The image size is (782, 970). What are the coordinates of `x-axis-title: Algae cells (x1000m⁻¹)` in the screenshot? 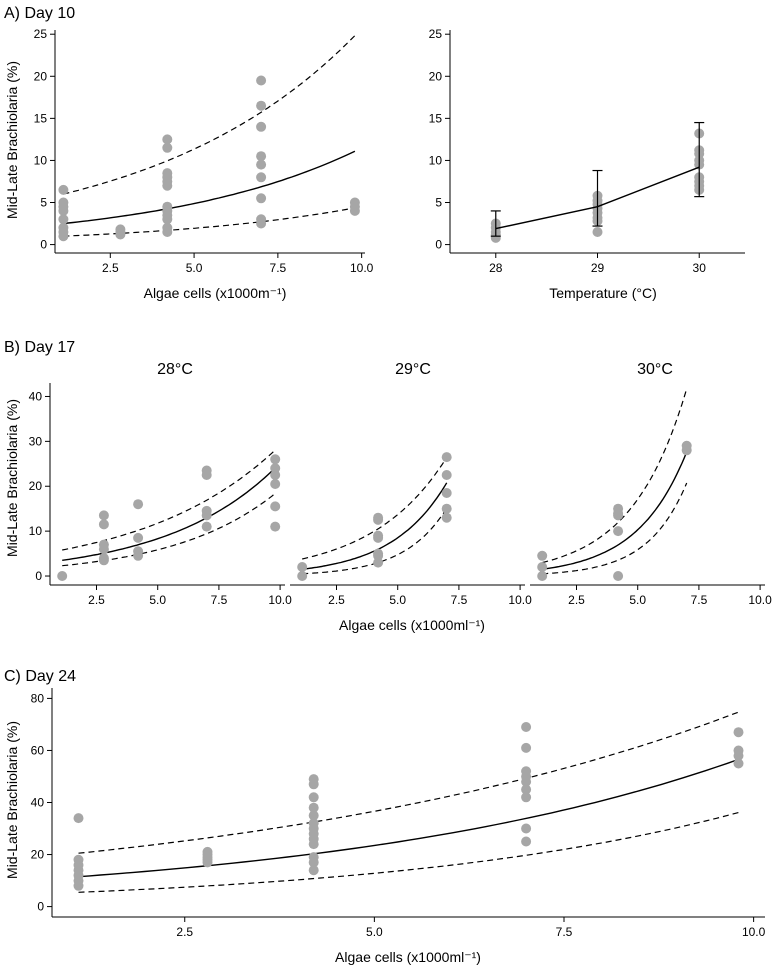 It's located at (215, 293).